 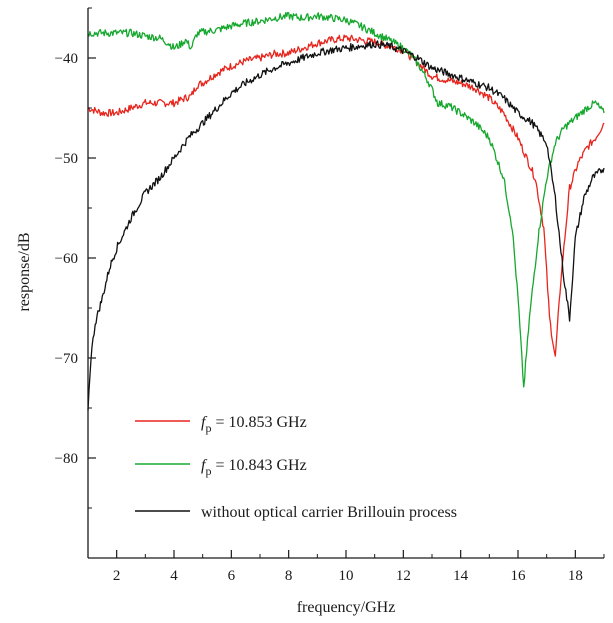 I want to click on legend-value: = 10.843 GHz, so click(x=258, y=465).